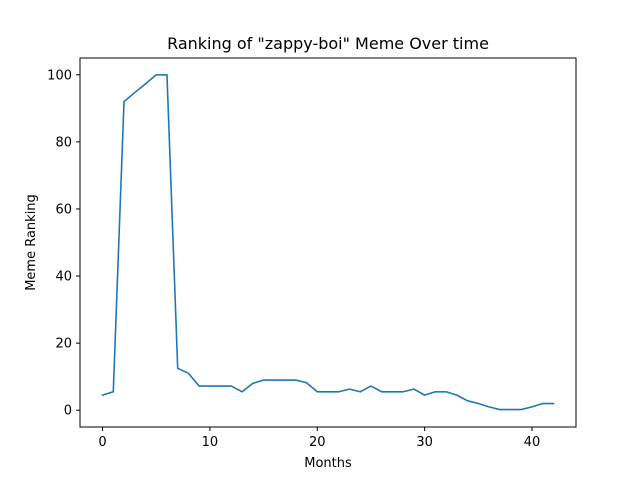  I want to click on x-tick-label: 10, so click(210, 442).